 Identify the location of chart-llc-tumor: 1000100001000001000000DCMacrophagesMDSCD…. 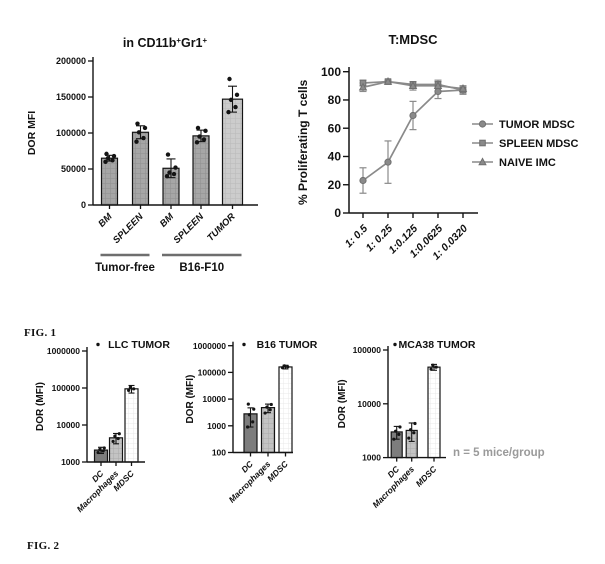
(102, 426).